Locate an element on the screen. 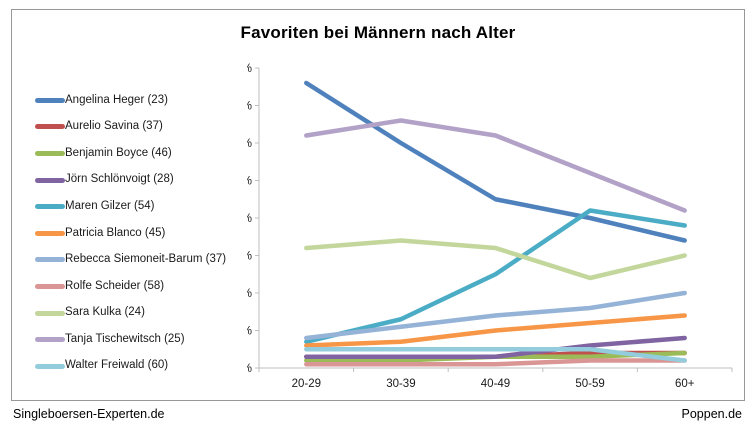 The image size is (755, 436). legend-label: Tanja Tischewitsch (25) is located at coordinates (125, 338).